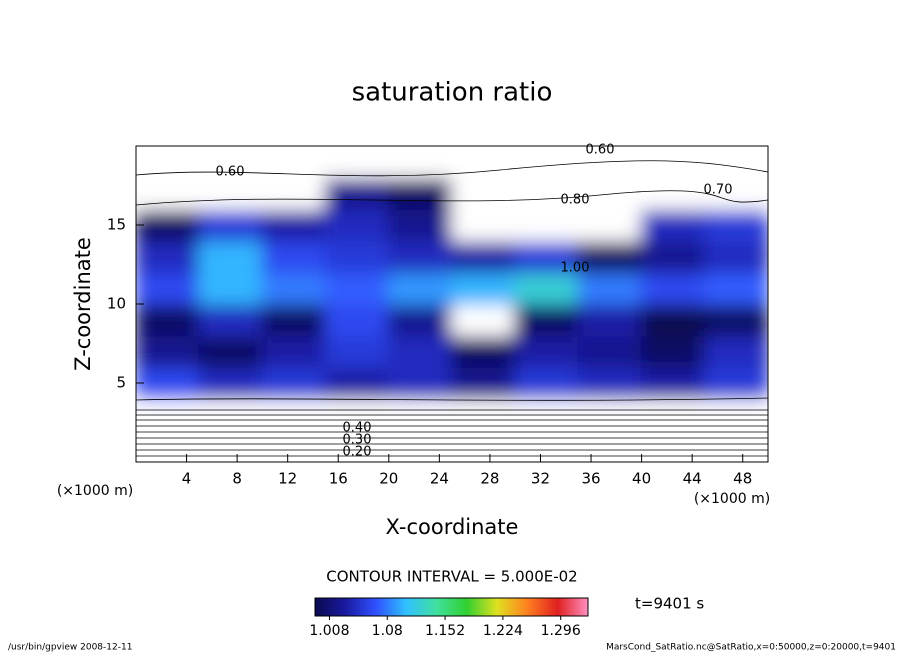  What do you see at coordinates (116, 225) in the screenshot?
I see `y-tick-label: 15` at bounding box center [116, 225].